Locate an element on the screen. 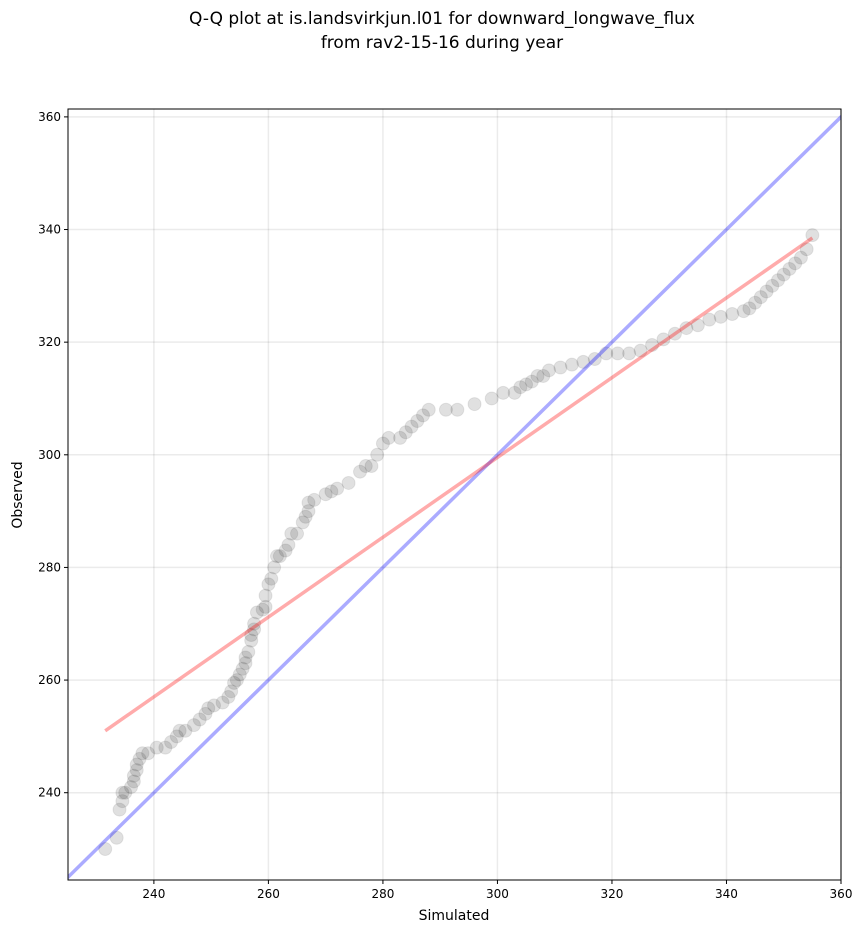 This screenshot has width=857, height=934. x-tick-label: 360 is located at coordinates (841, 894).